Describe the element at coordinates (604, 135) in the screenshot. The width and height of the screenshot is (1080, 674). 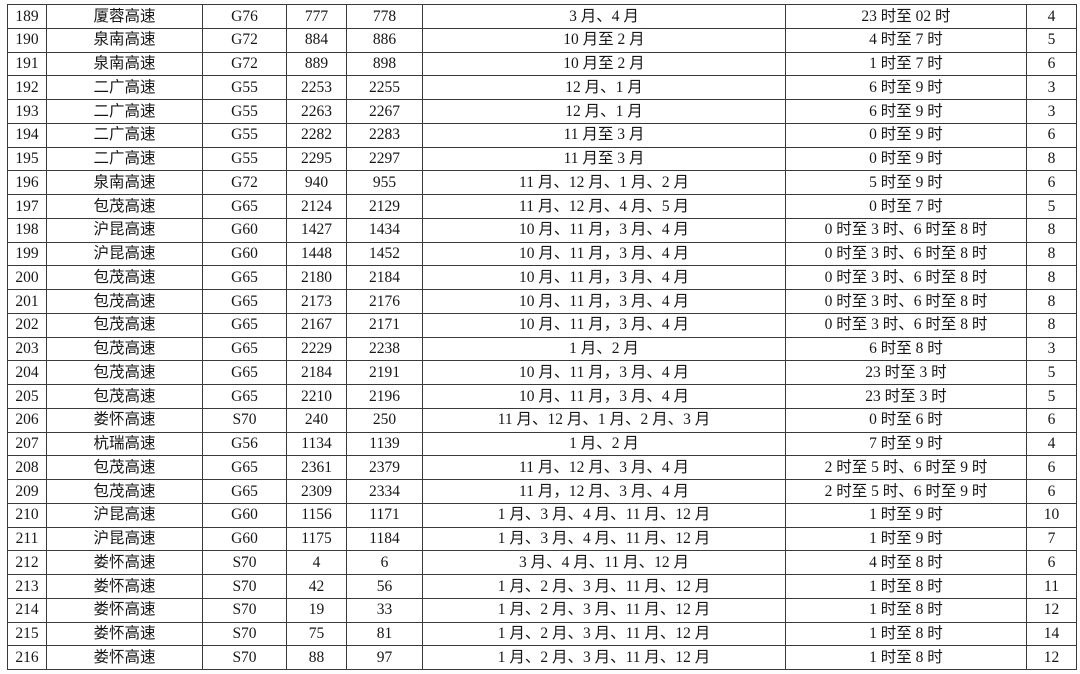
I see `cell-months: 11 月至 3 月` at that location.